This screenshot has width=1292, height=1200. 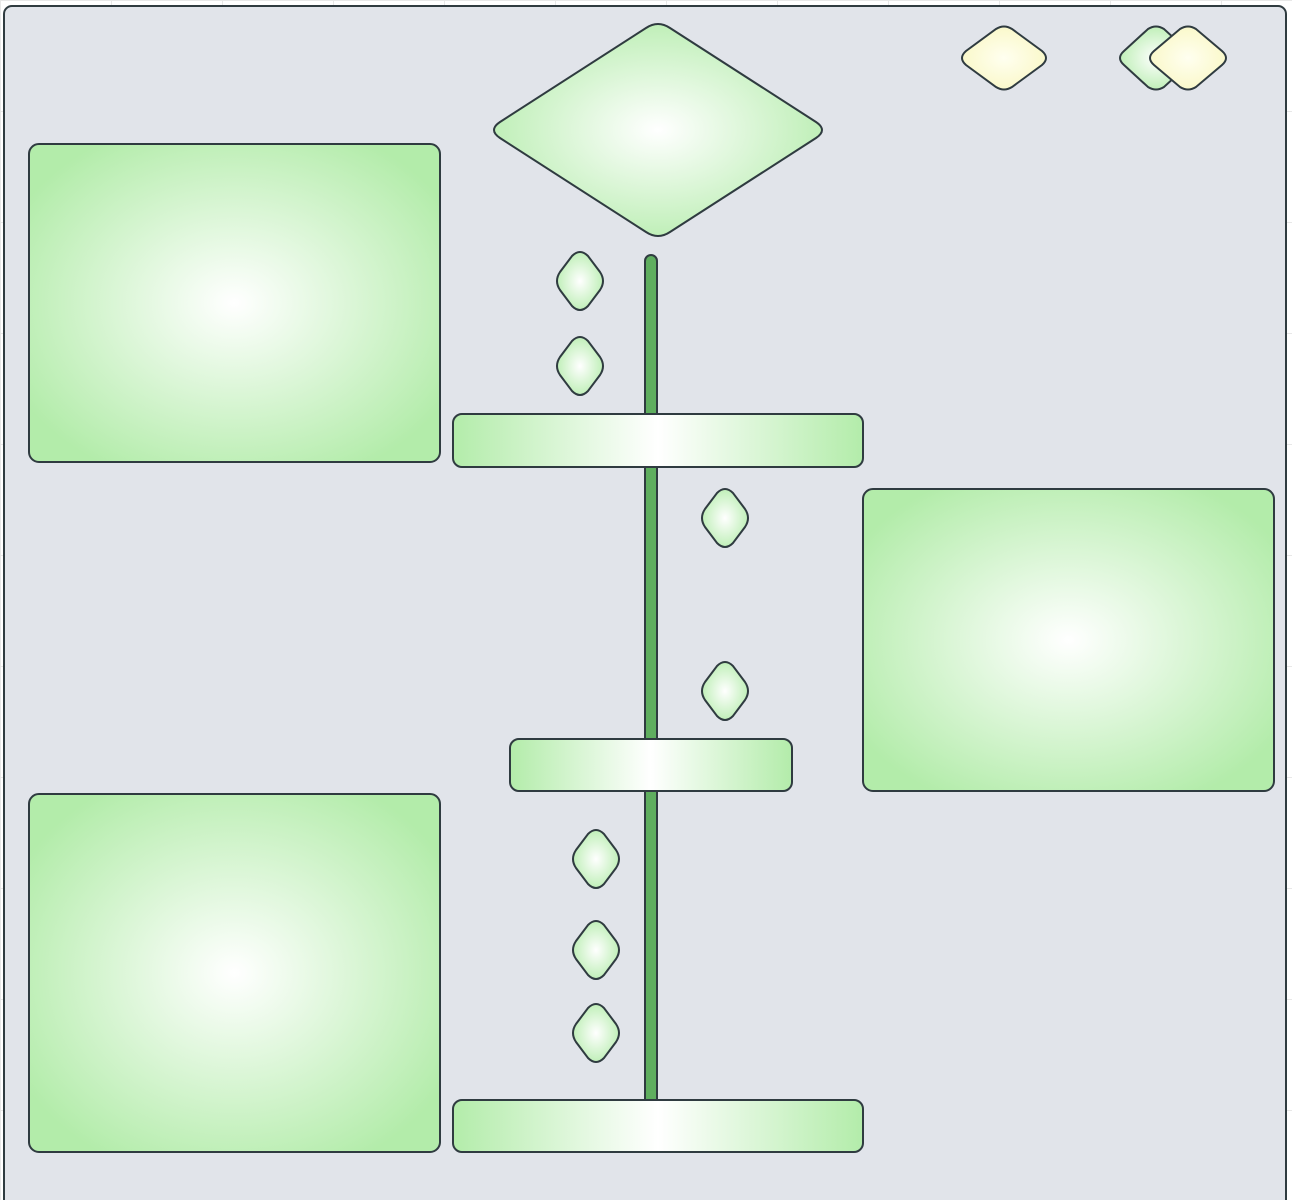 What do you see at coordinates (1188, 58) in the screenshot?
I see `legend-decision-yellow-front` at bounding box center [1188, 58].